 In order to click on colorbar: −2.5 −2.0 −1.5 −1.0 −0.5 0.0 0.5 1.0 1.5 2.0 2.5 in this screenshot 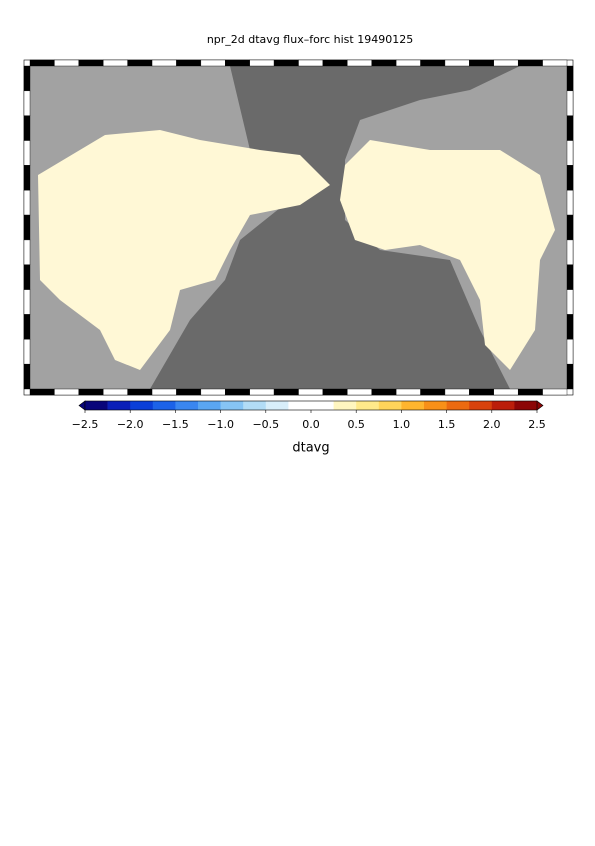, I will do `click(309, 415)`.